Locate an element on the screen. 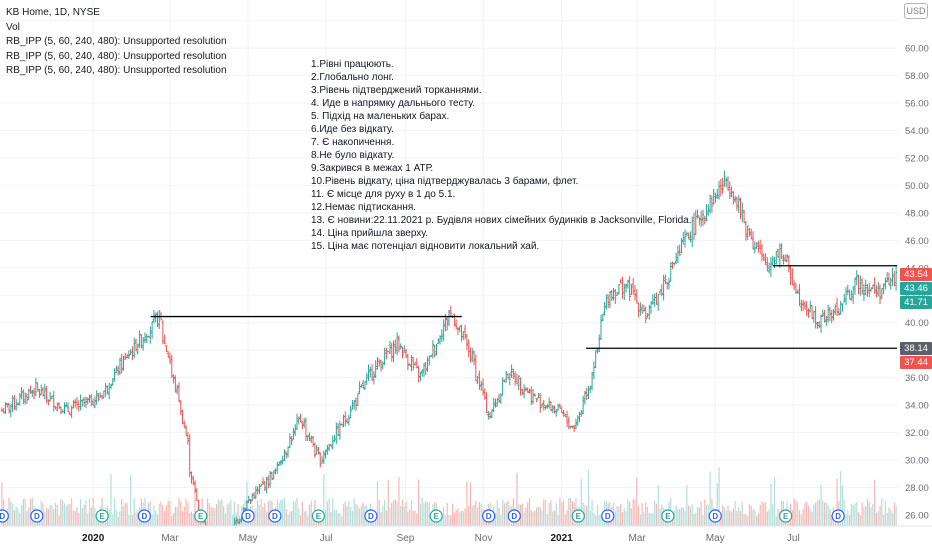 The image size is (932, 555). price-tick-label: 56.00 is located at coordinates (917, 104).